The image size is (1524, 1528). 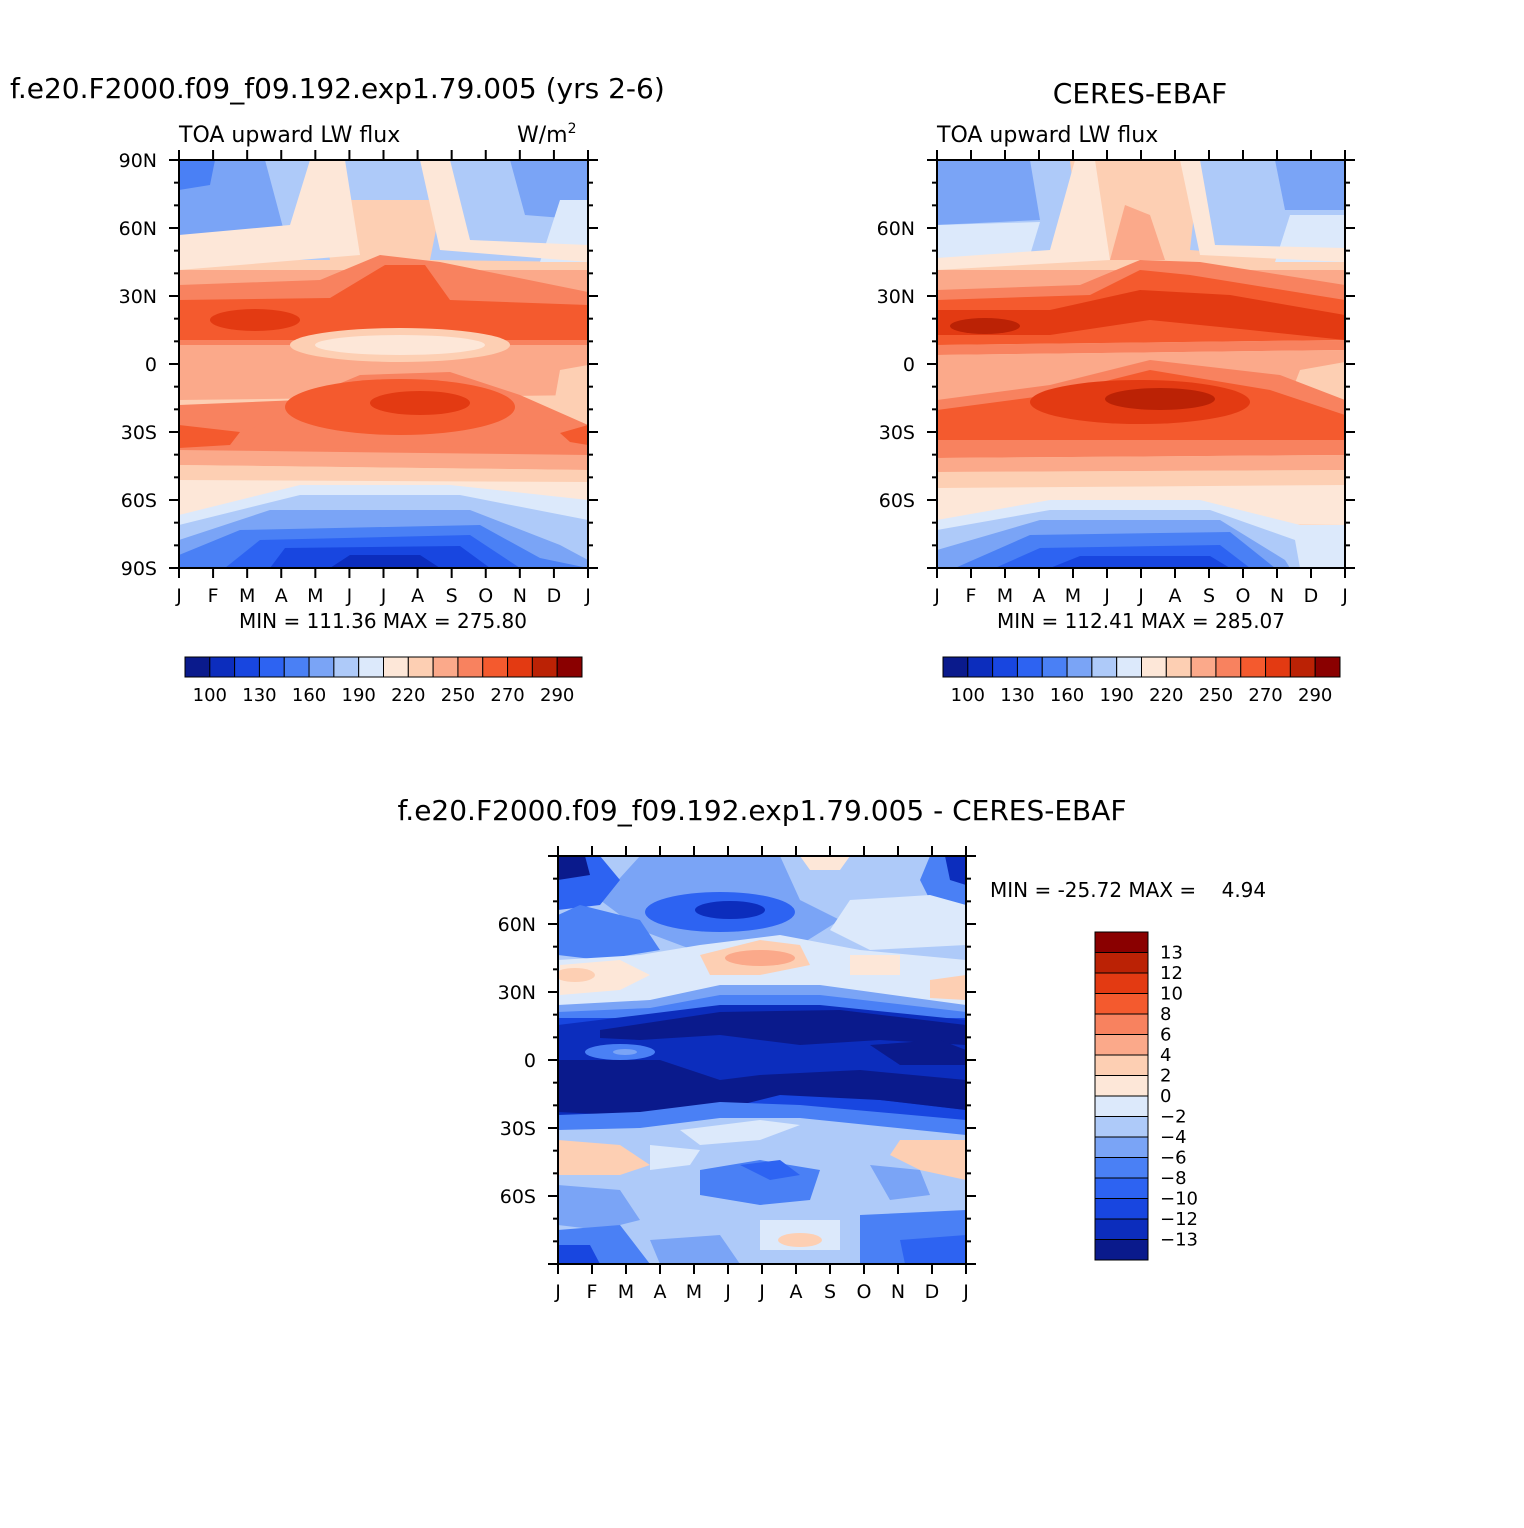 What do you see at coordinates (1141, 681) in the screenshot?
I see `panel-obs-colorbar: 100 130 160 190 220 250 270 290` at bounding box center [1141, 681].